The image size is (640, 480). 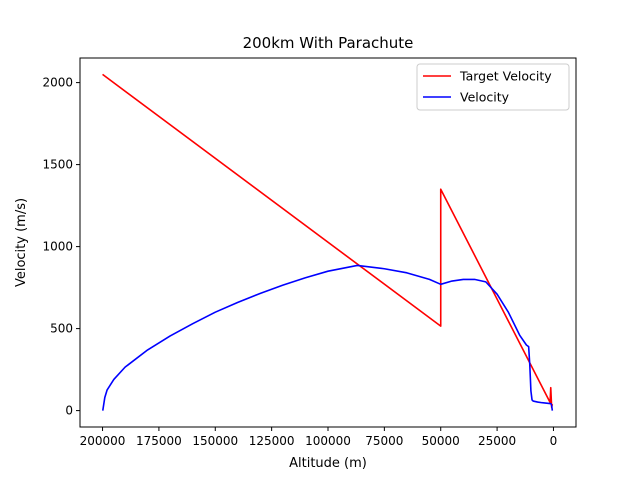 What do you see at coordinates (159, 441) in the screenshot?
I see `x-tick-label: 175000` at bounding box center [159, 441].